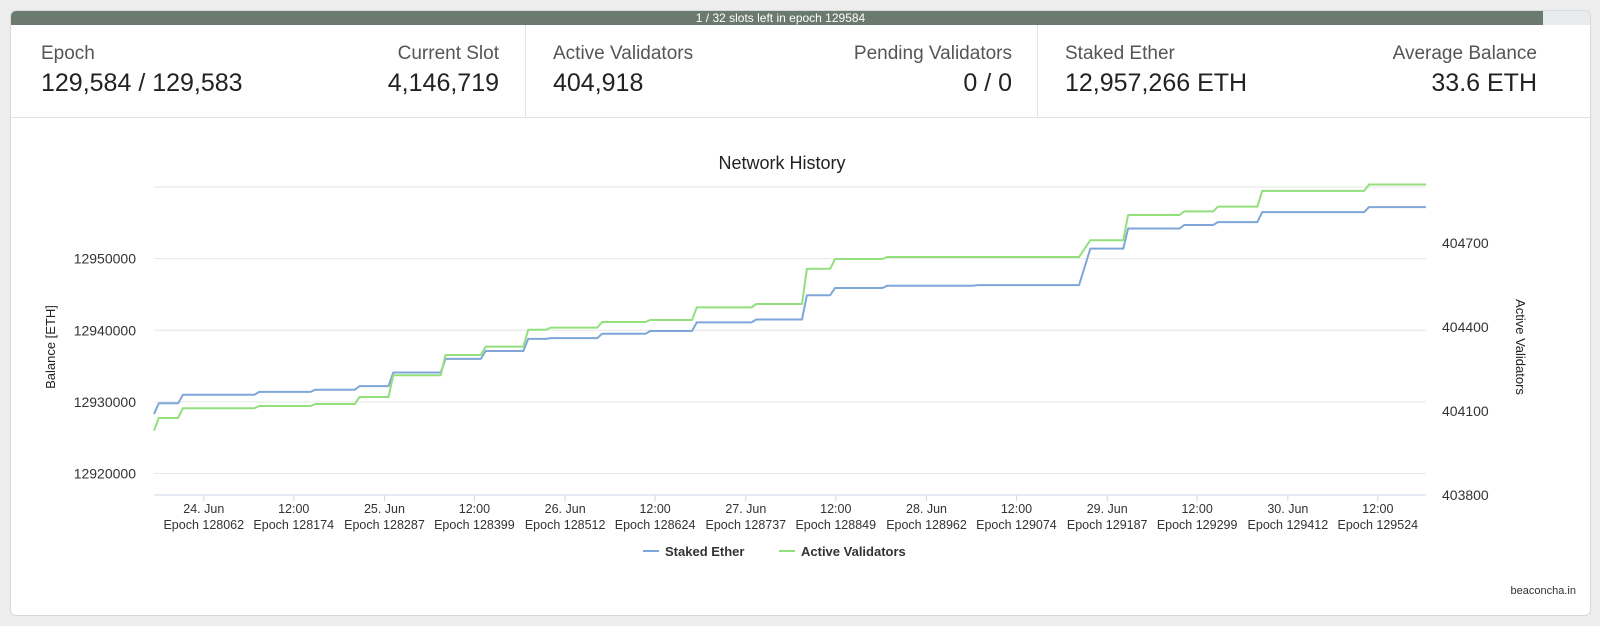 The height and width of the screenshot is (626, 1600). What do you see at coordinates (704, 551) in the screenshot?
I see `legend-item: Staked Ether` at bounding box center [704, 551].